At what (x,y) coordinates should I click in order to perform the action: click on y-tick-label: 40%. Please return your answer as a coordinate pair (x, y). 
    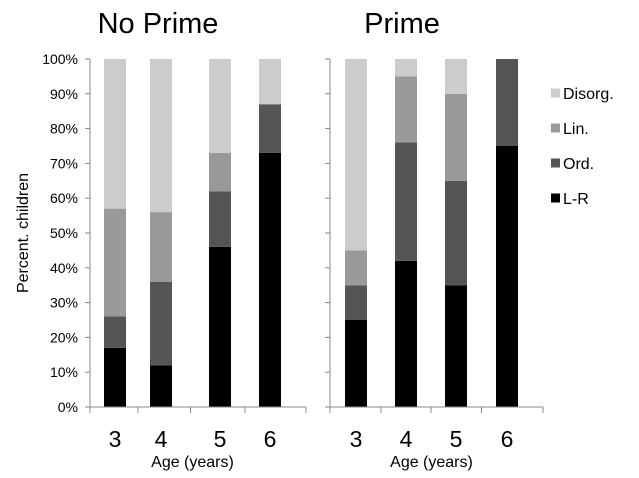
    Looking at the image, I should click on (64, 268).